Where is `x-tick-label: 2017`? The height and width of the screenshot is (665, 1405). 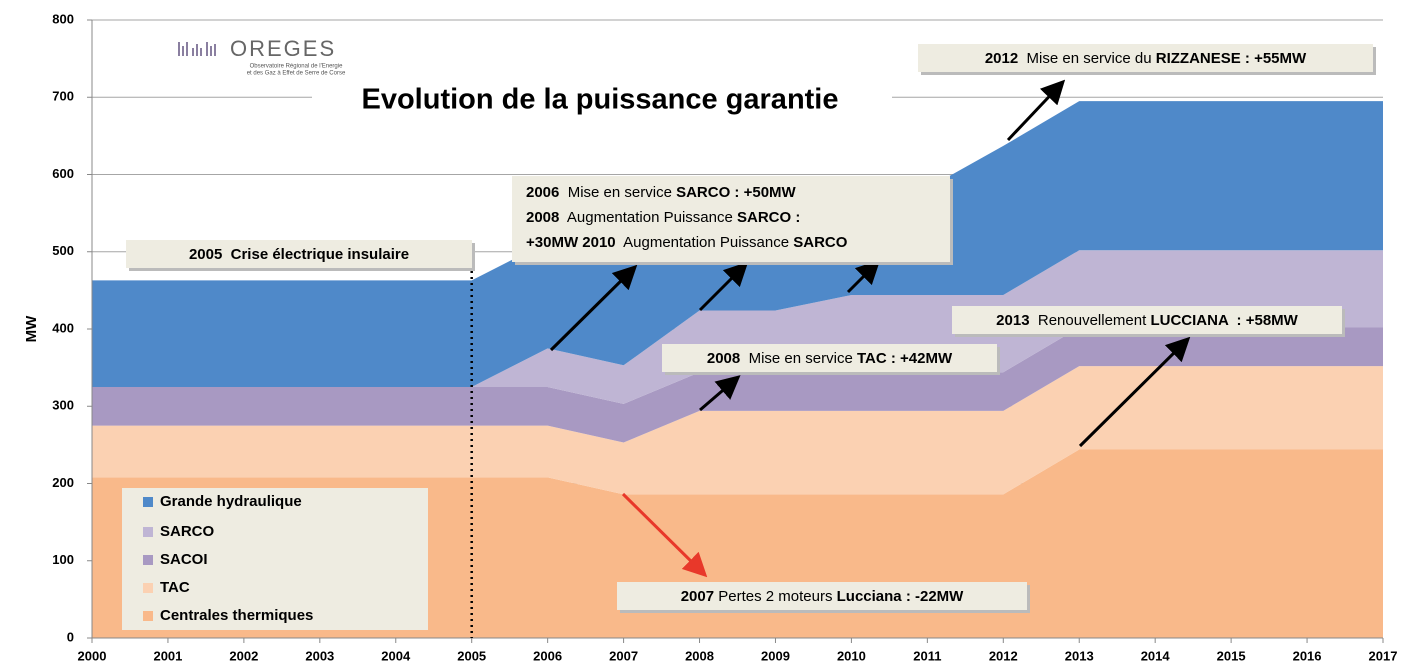
x-tick-label: 2017 is located at coordinates (1383, 655).